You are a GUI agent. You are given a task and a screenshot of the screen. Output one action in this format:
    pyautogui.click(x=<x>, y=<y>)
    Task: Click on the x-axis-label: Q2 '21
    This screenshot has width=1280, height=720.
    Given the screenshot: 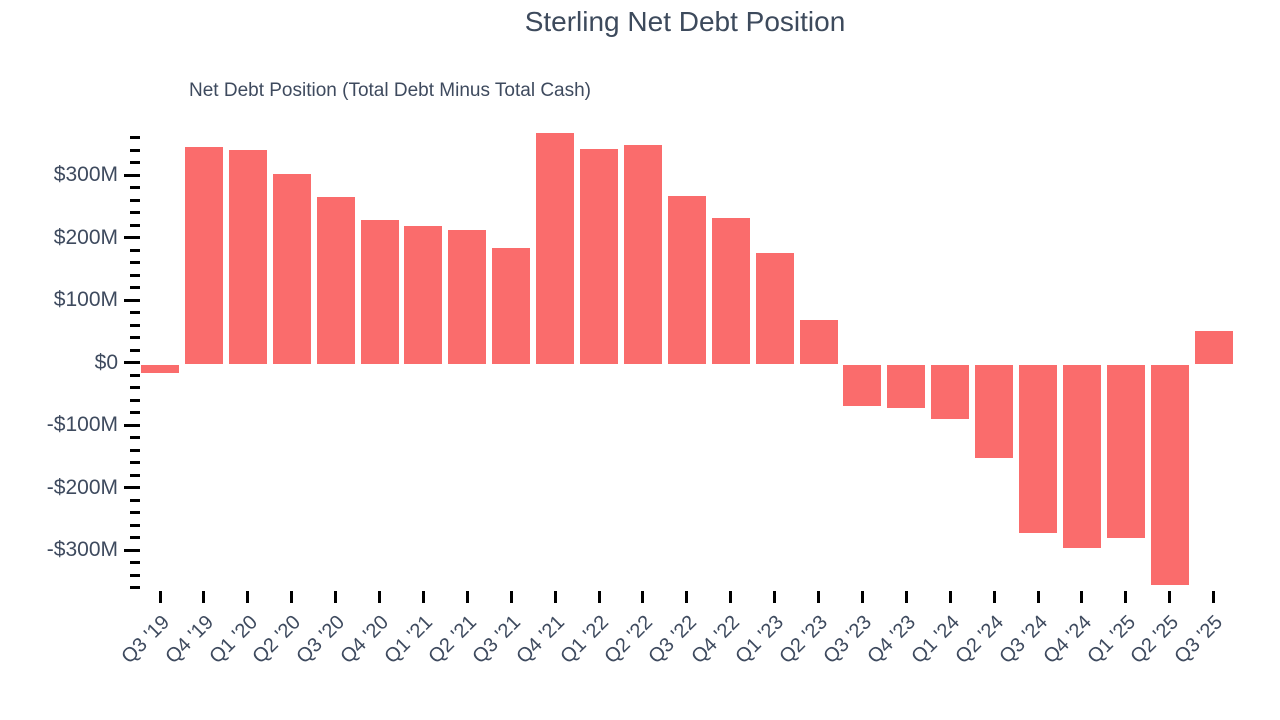 What is the action you would take?
    pyautogui.click(x=453, y=640)
    